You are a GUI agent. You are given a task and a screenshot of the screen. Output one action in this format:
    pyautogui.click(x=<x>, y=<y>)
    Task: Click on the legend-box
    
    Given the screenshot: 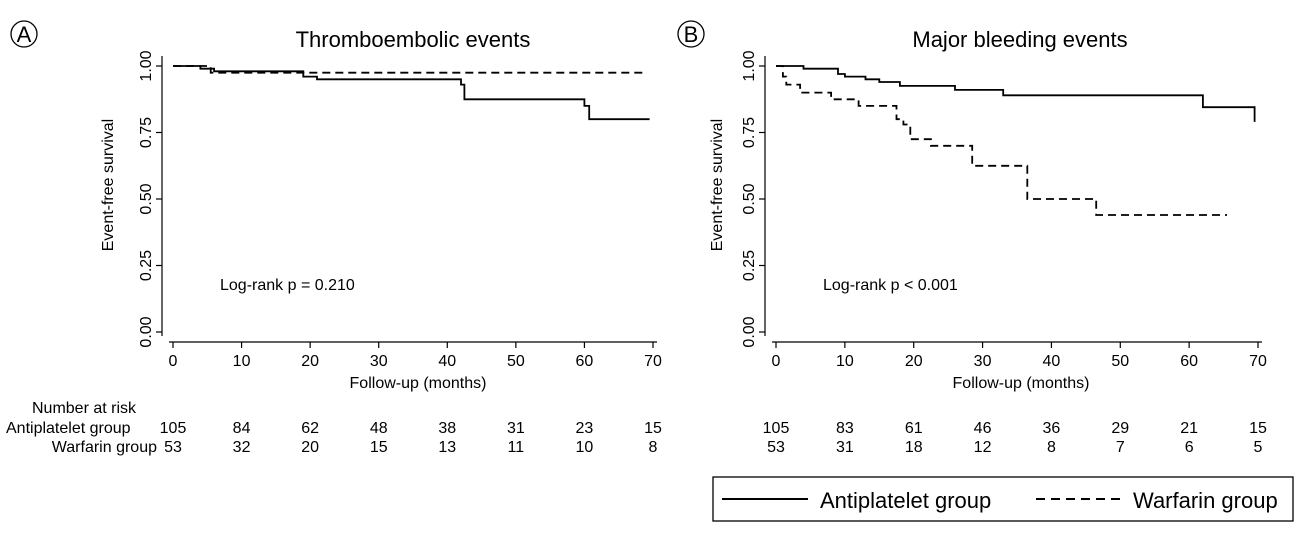 What is the action you would take?
    pyautogui.click(x=1003, y=499)
    